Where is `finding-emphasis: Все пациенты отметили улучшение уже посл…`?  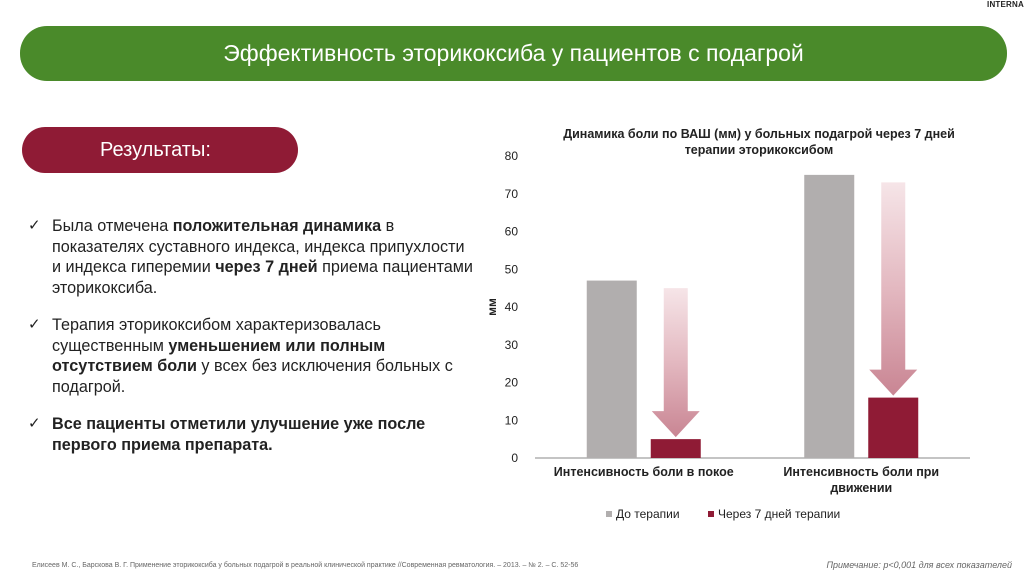
finding-emphasis: Все пациенты отметили улучшение уже посл… is located at coordinates (239, 434).